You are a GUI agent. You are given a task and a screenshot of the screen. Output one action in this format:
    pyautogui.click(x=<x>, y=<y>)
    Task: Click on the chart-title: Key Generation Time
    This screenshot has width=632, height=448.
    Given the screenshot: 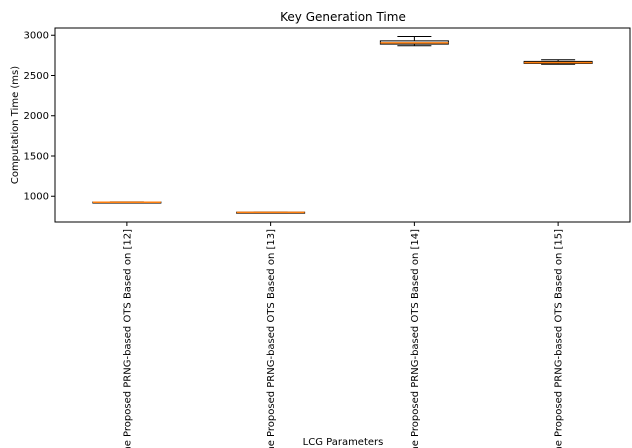 What is the action you would take?
    pyautogui.click(x=343, y=17)
    